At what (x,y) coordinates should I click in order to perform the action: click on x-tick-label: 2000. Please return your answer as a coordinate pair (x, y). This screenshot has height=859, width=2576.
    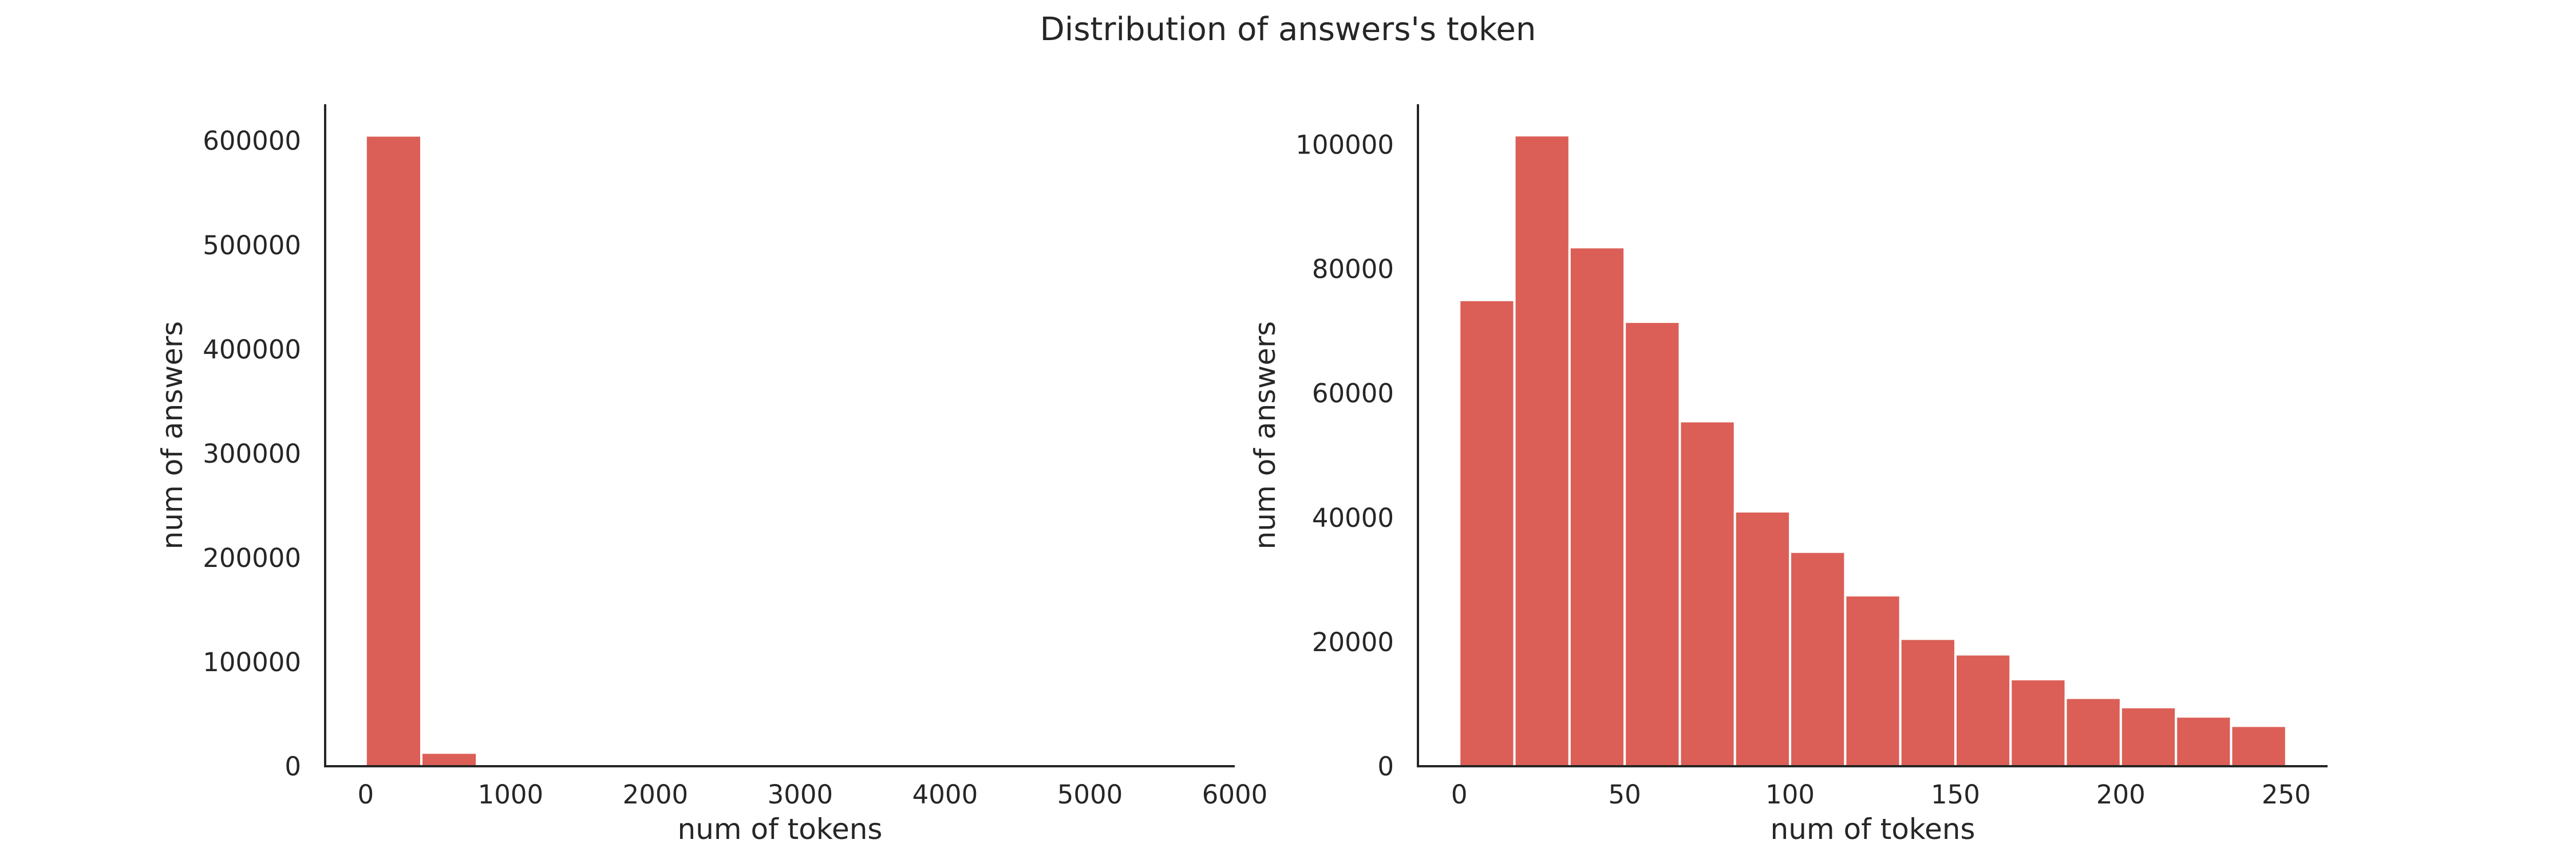
    Looking at the image, I should click on (656, 794).